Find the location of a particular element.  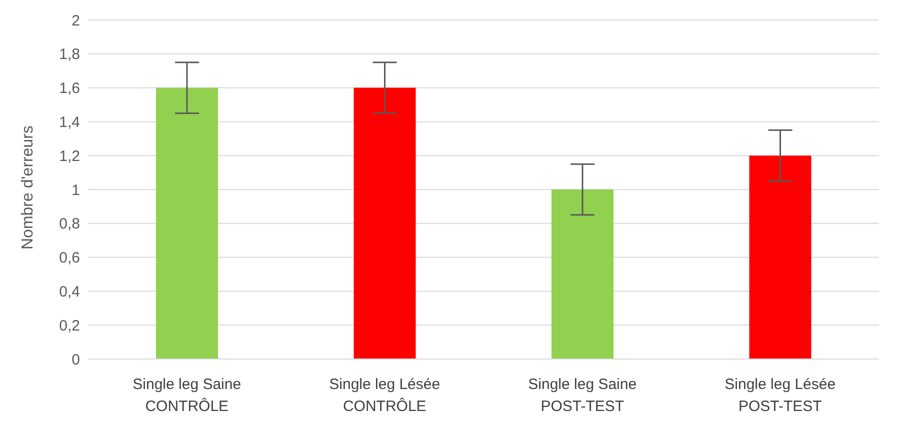

y-tick-label: 1,6 is located at coordinates (69, 89).